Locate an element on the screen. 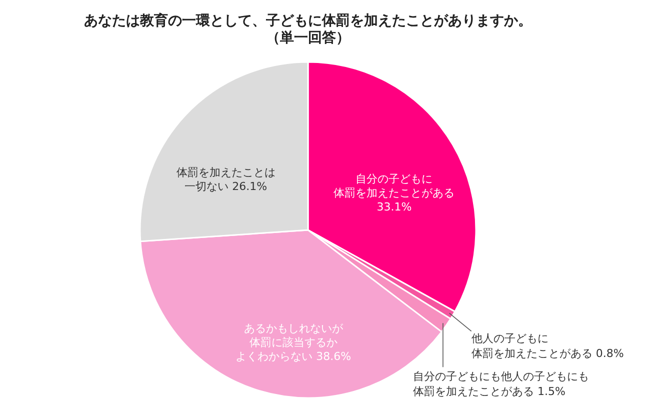  slice-label: 自分の子どもに体罰を加えたことがある is located at coordinates (394, 186).